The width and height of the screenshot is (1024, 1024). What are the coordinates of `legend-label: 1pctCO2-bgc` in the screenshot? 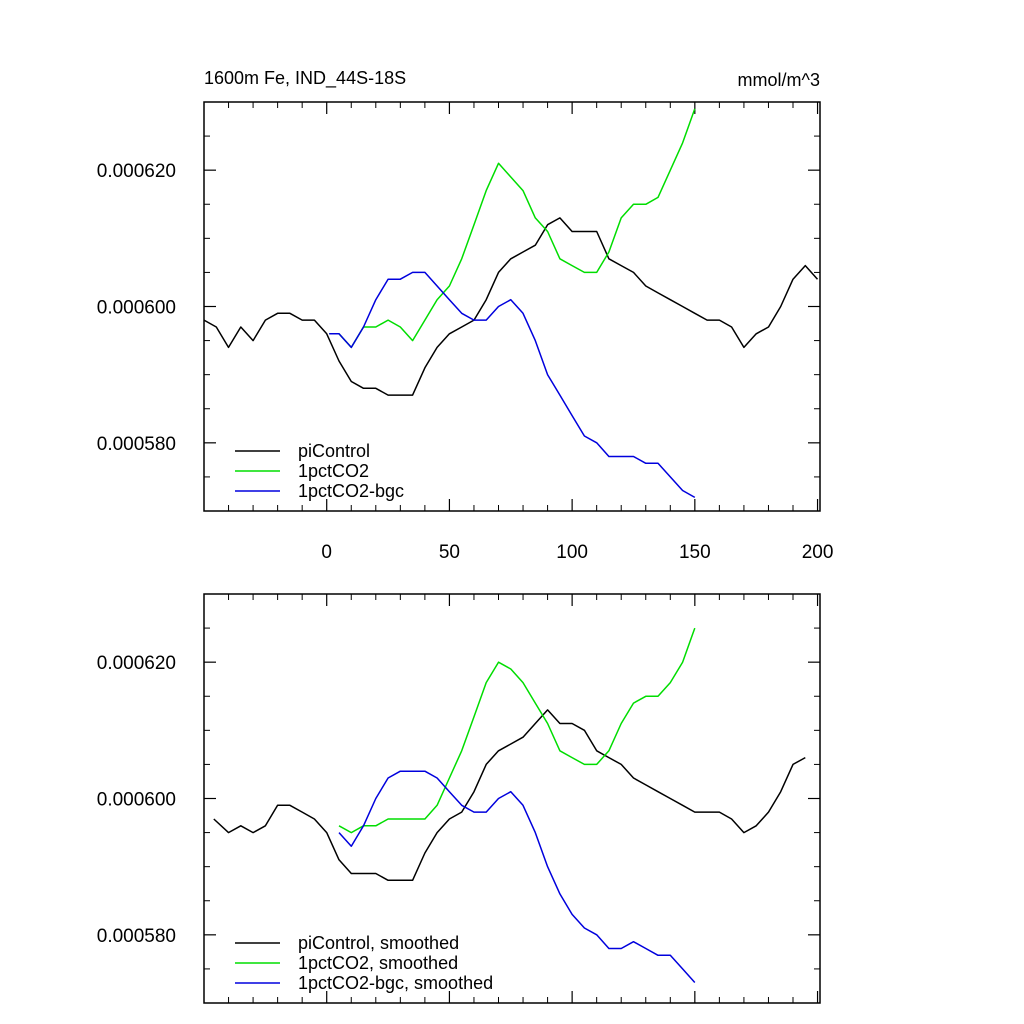 It's located at (351, 491).